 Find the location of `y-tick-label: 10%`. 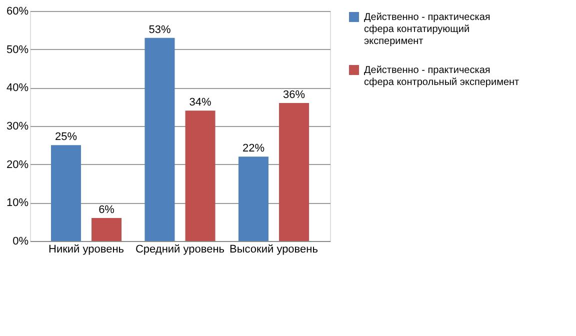

y-tick-label: 10% is located at coordinates (17, 203).